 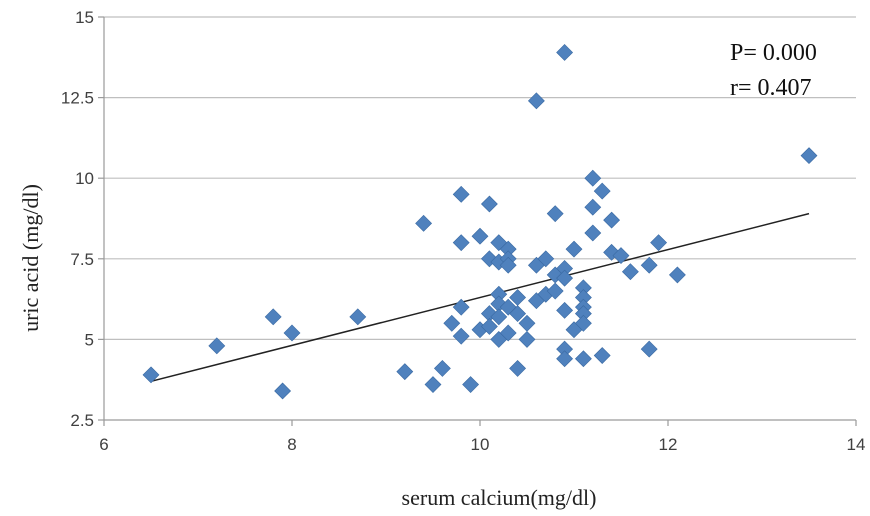 What do you see at coordinates (291, 444) in the screenshot?
I see `x-tick-label: 8` at bounding box center [291, 444].